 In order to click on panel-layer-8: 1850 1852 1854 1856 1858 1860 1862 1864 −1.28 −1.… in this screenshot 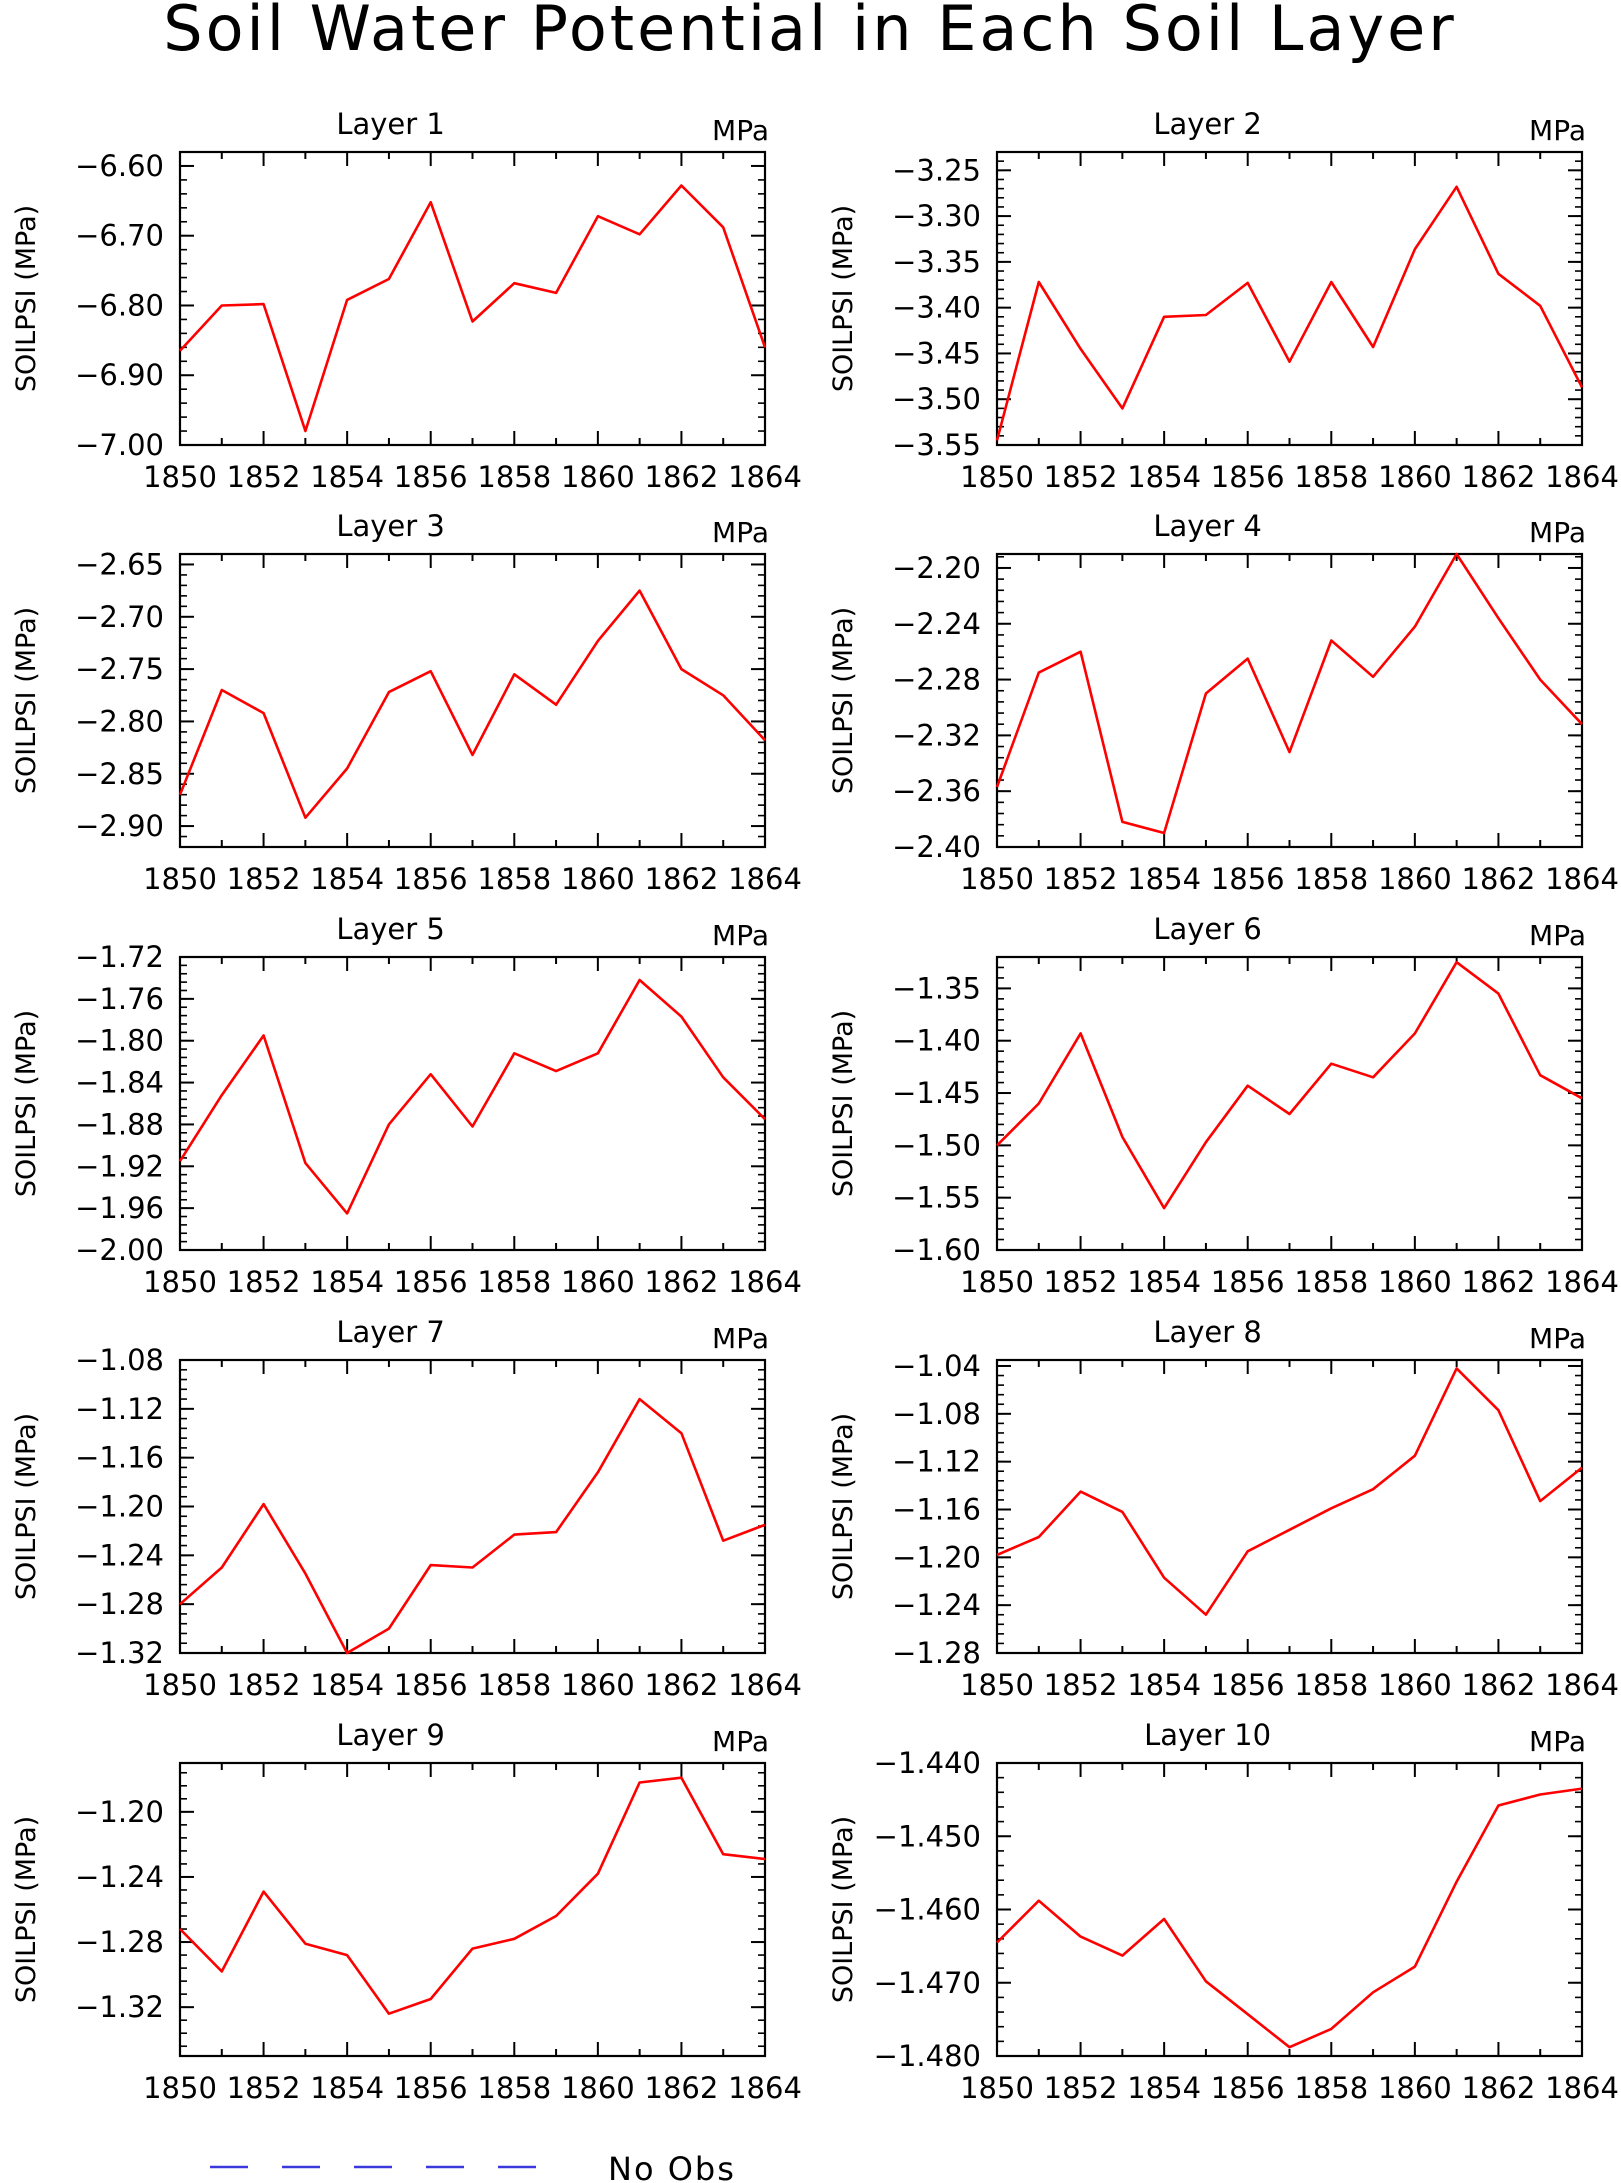, I will do `click(1223, 1508)`.